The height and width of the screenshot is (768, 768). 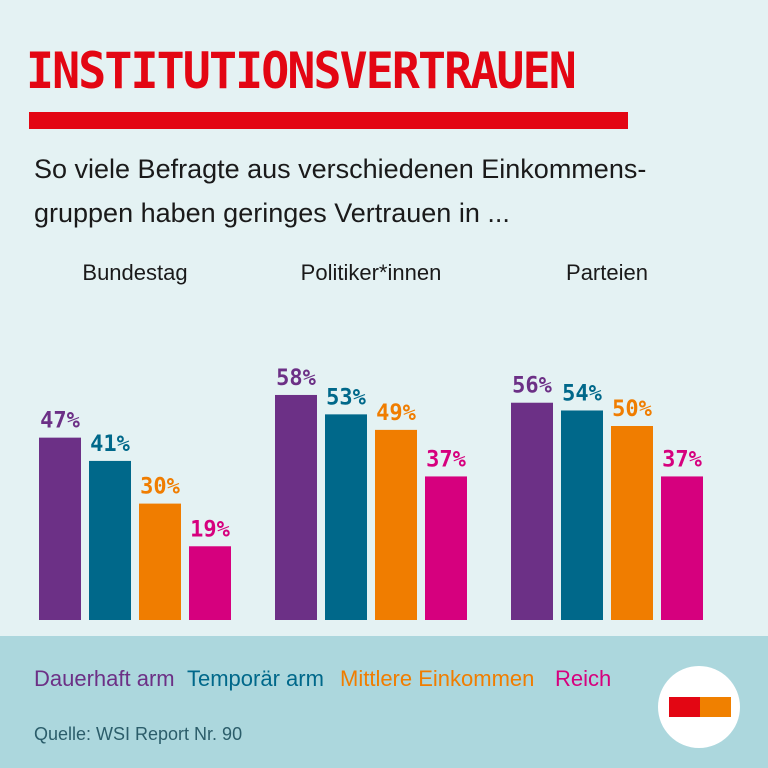 What do you see at coordinates (532, 386) in the screenshot?
I see `data-label: 56%` at bounding box center [532, 386].